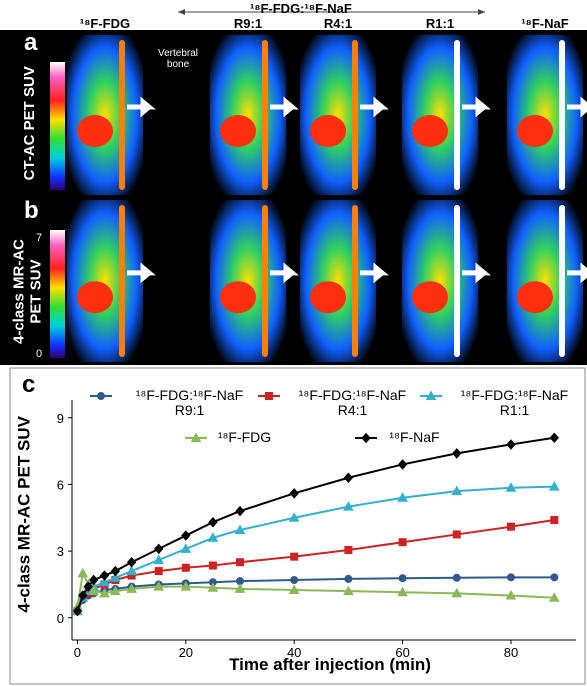 The image size is (587, 686). I want to click on column-label: ¹⁸F-FDG, so click(105, 23).